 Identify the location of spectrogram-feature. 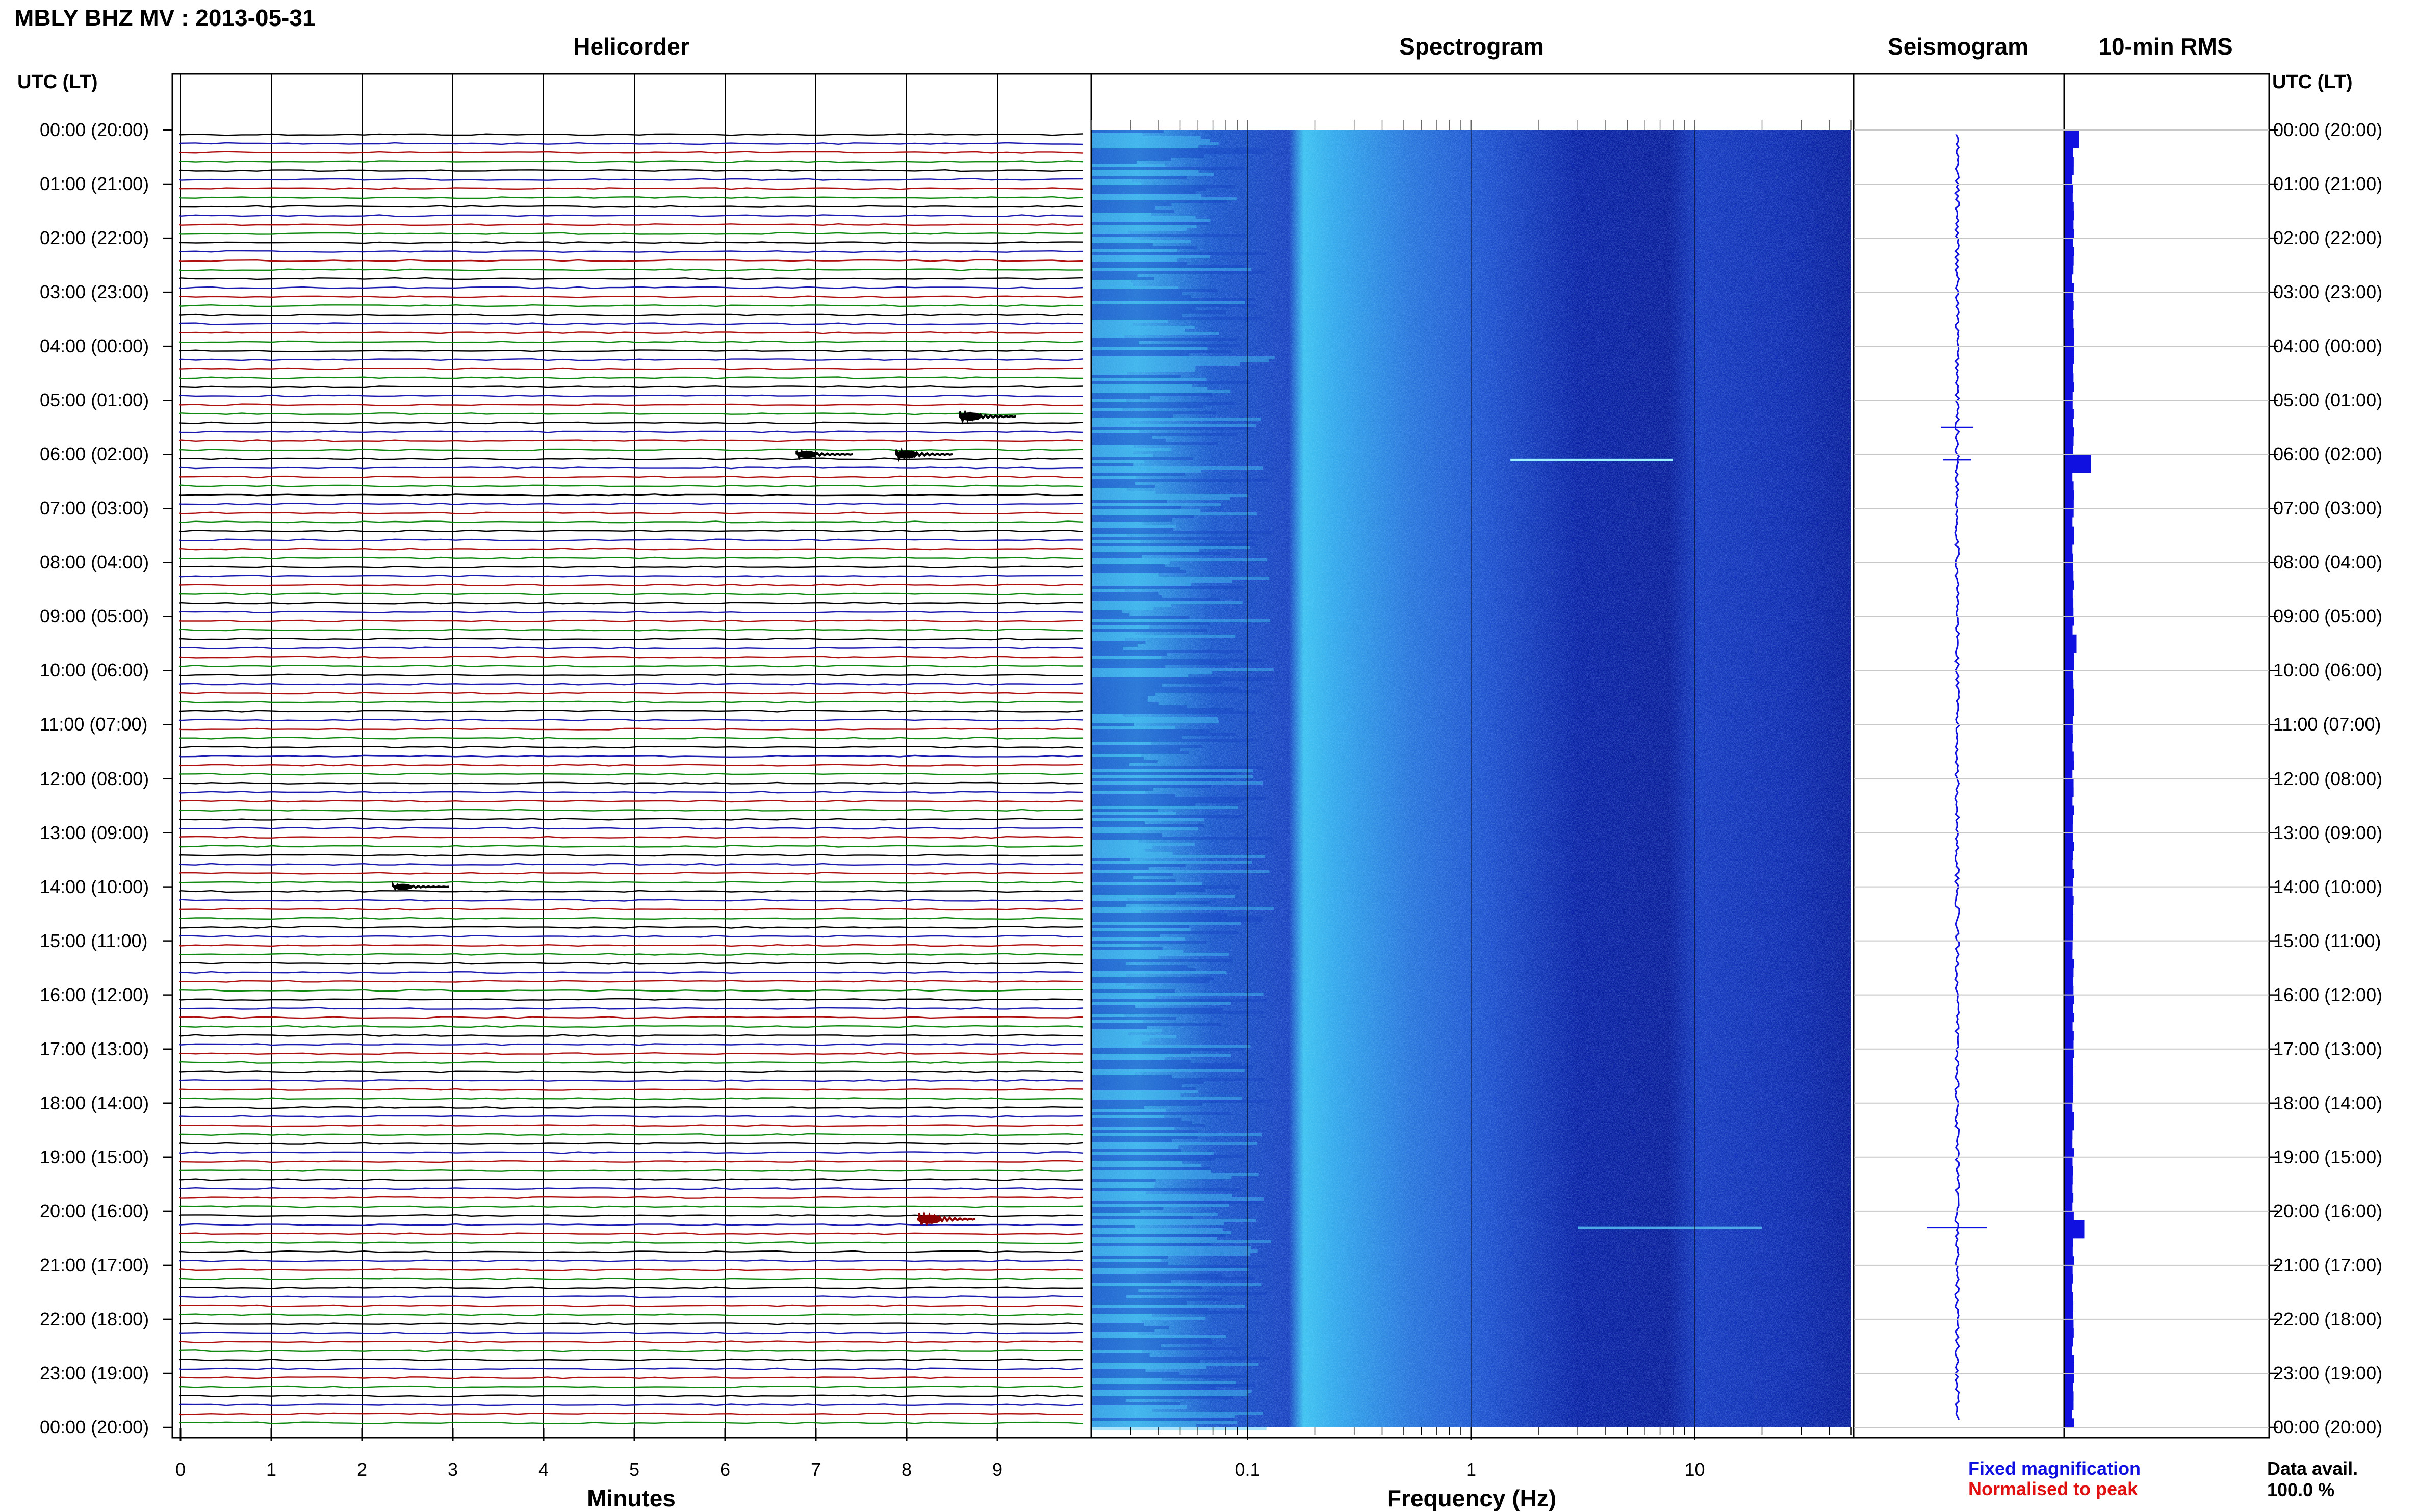
(1670, 1227).